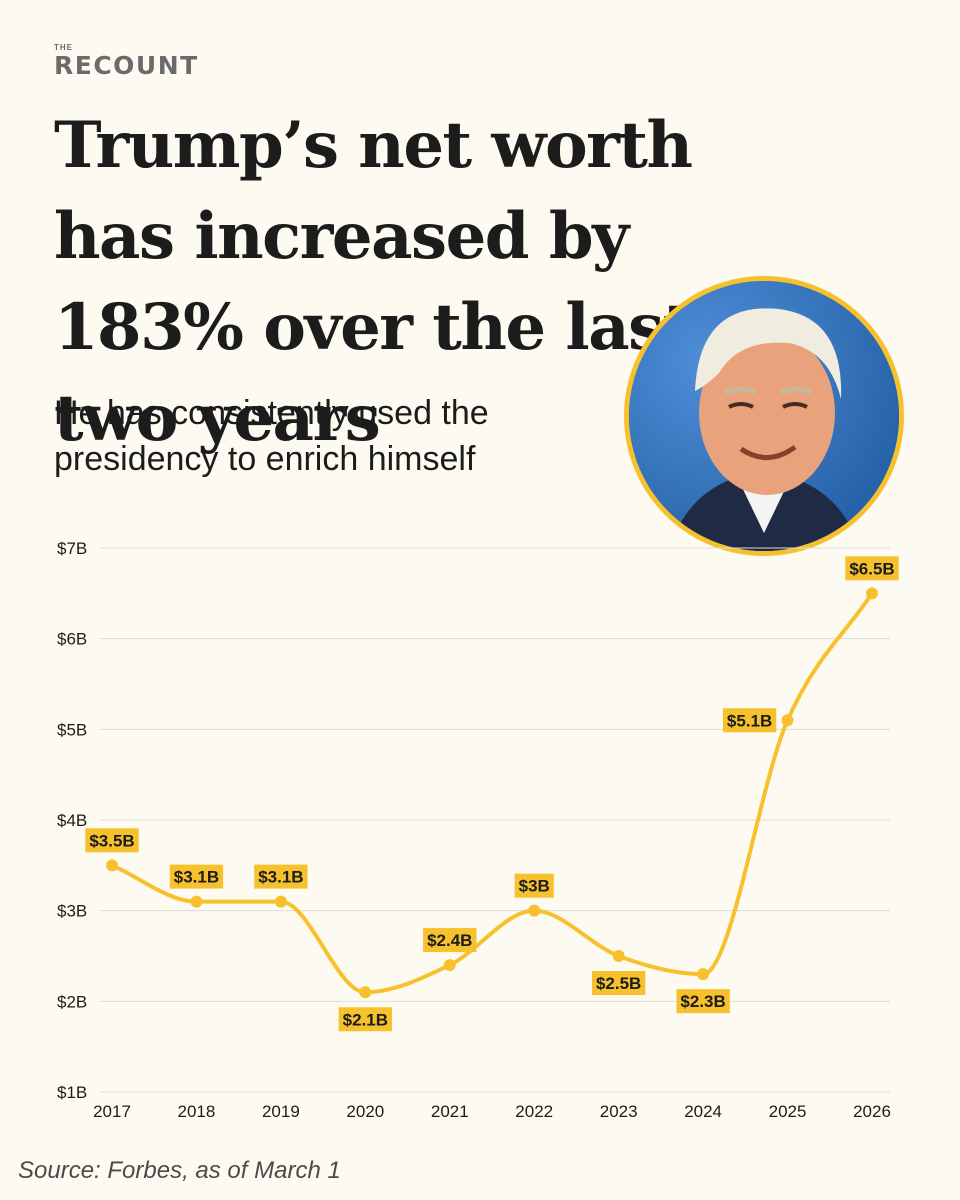  What do you see at coordinates (281, 1111) in the screenshot?
I see `x-tick-label: 2019` at bounding box center [281, 1111].